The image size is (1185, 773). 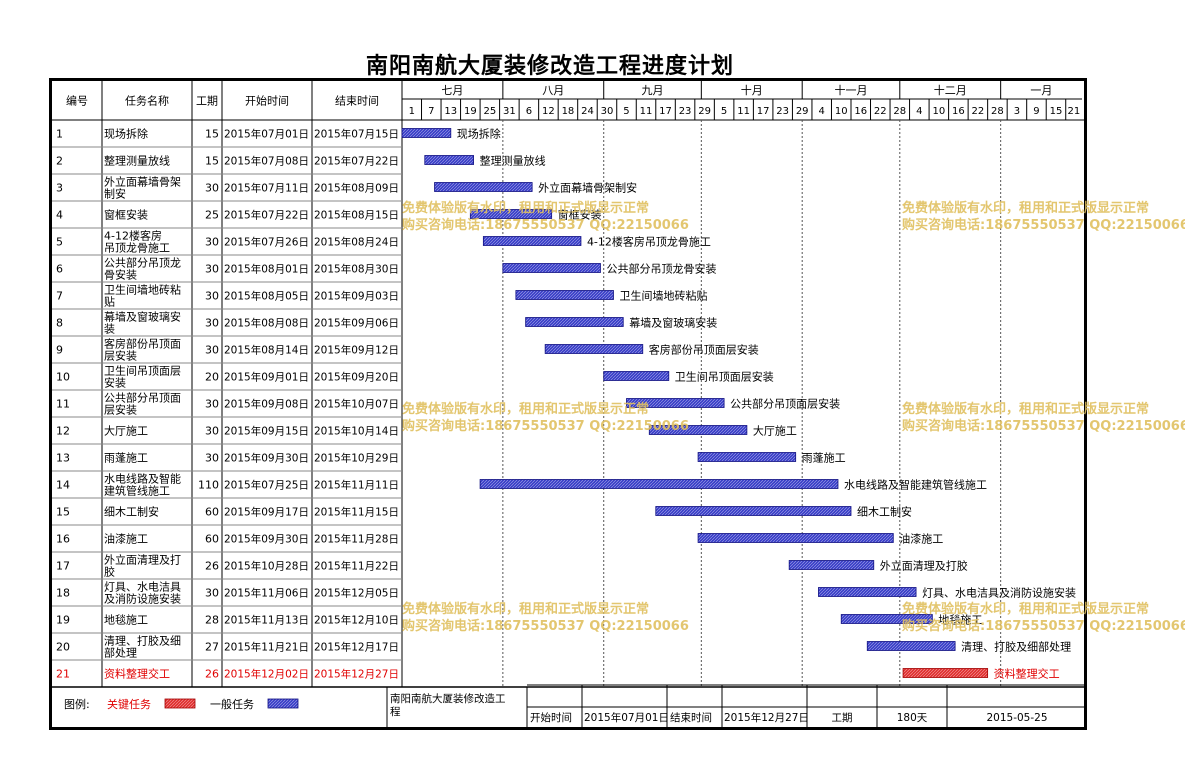 What do you see at coordinates (77, 704) in the screenshot?
I see `legend-title: 图例:` at bounding box center [77, 704].